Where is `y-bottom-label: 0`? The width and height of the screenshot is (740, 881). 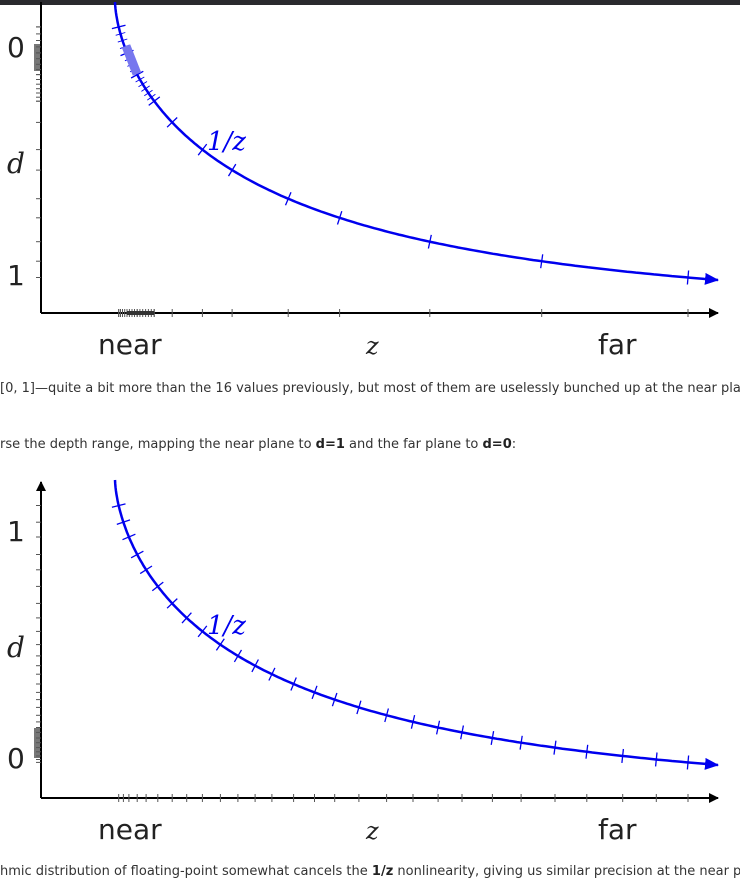
y-bottom-label: 0 is located at coordinates (16, 758).